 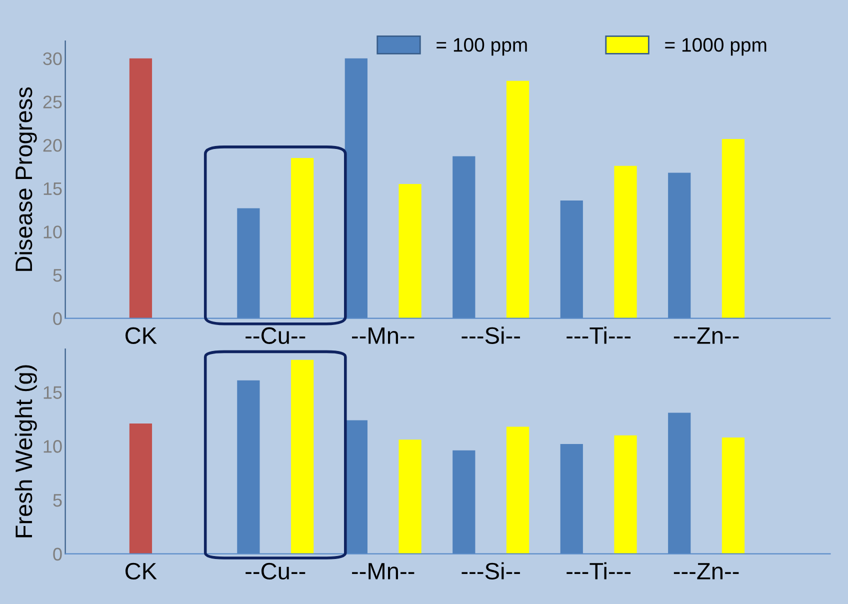 What do you see at coordinates (25, 179) in the screenshot?
I see `y-axis-title: Disease Progress` at bounding box center [25, 179].